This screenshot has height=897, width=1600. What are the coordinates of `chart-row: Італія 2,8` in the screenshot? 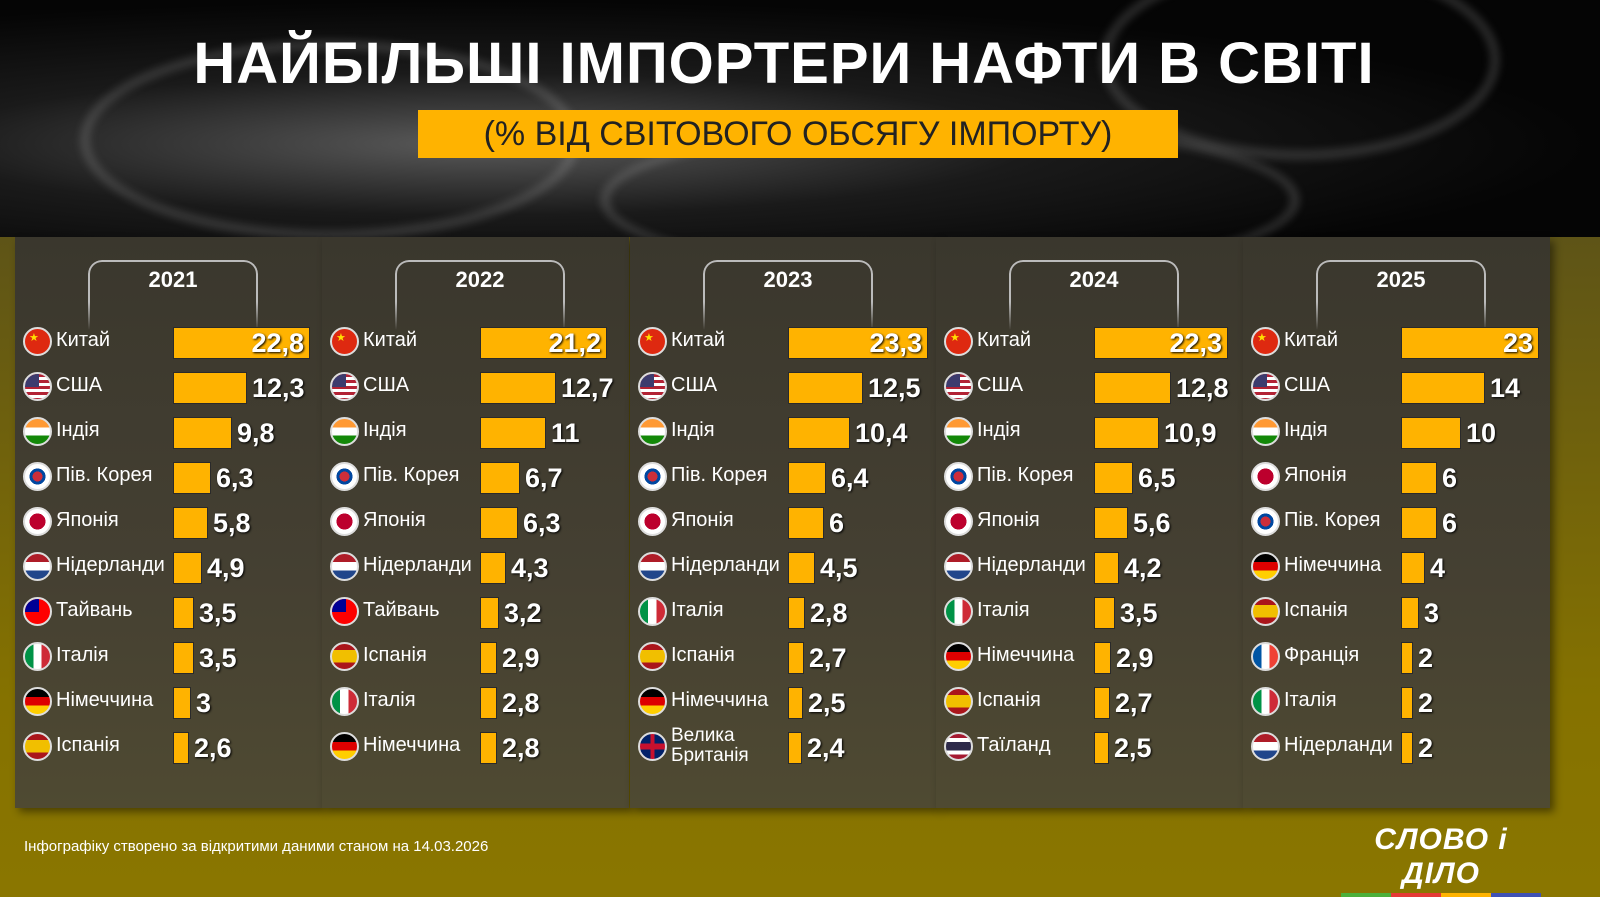 It's located at (783, 611).